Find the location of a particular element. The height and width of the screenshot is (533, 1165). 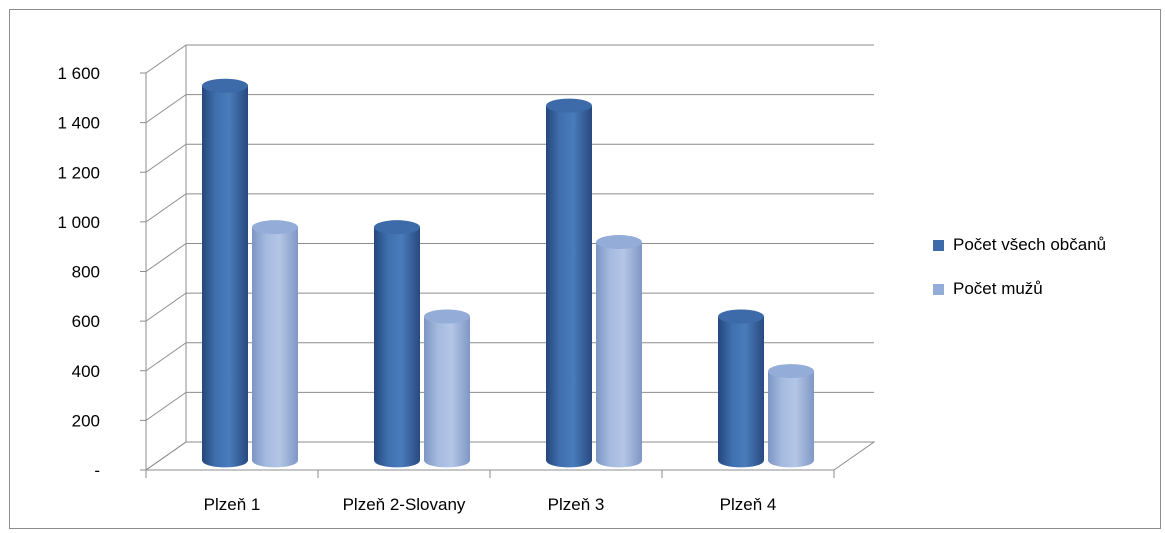

x-axis: Plzeň 1 Plzeň 2-Slovany Plzeň 3 Plzeň 4 is located at coordinates (490, 492).